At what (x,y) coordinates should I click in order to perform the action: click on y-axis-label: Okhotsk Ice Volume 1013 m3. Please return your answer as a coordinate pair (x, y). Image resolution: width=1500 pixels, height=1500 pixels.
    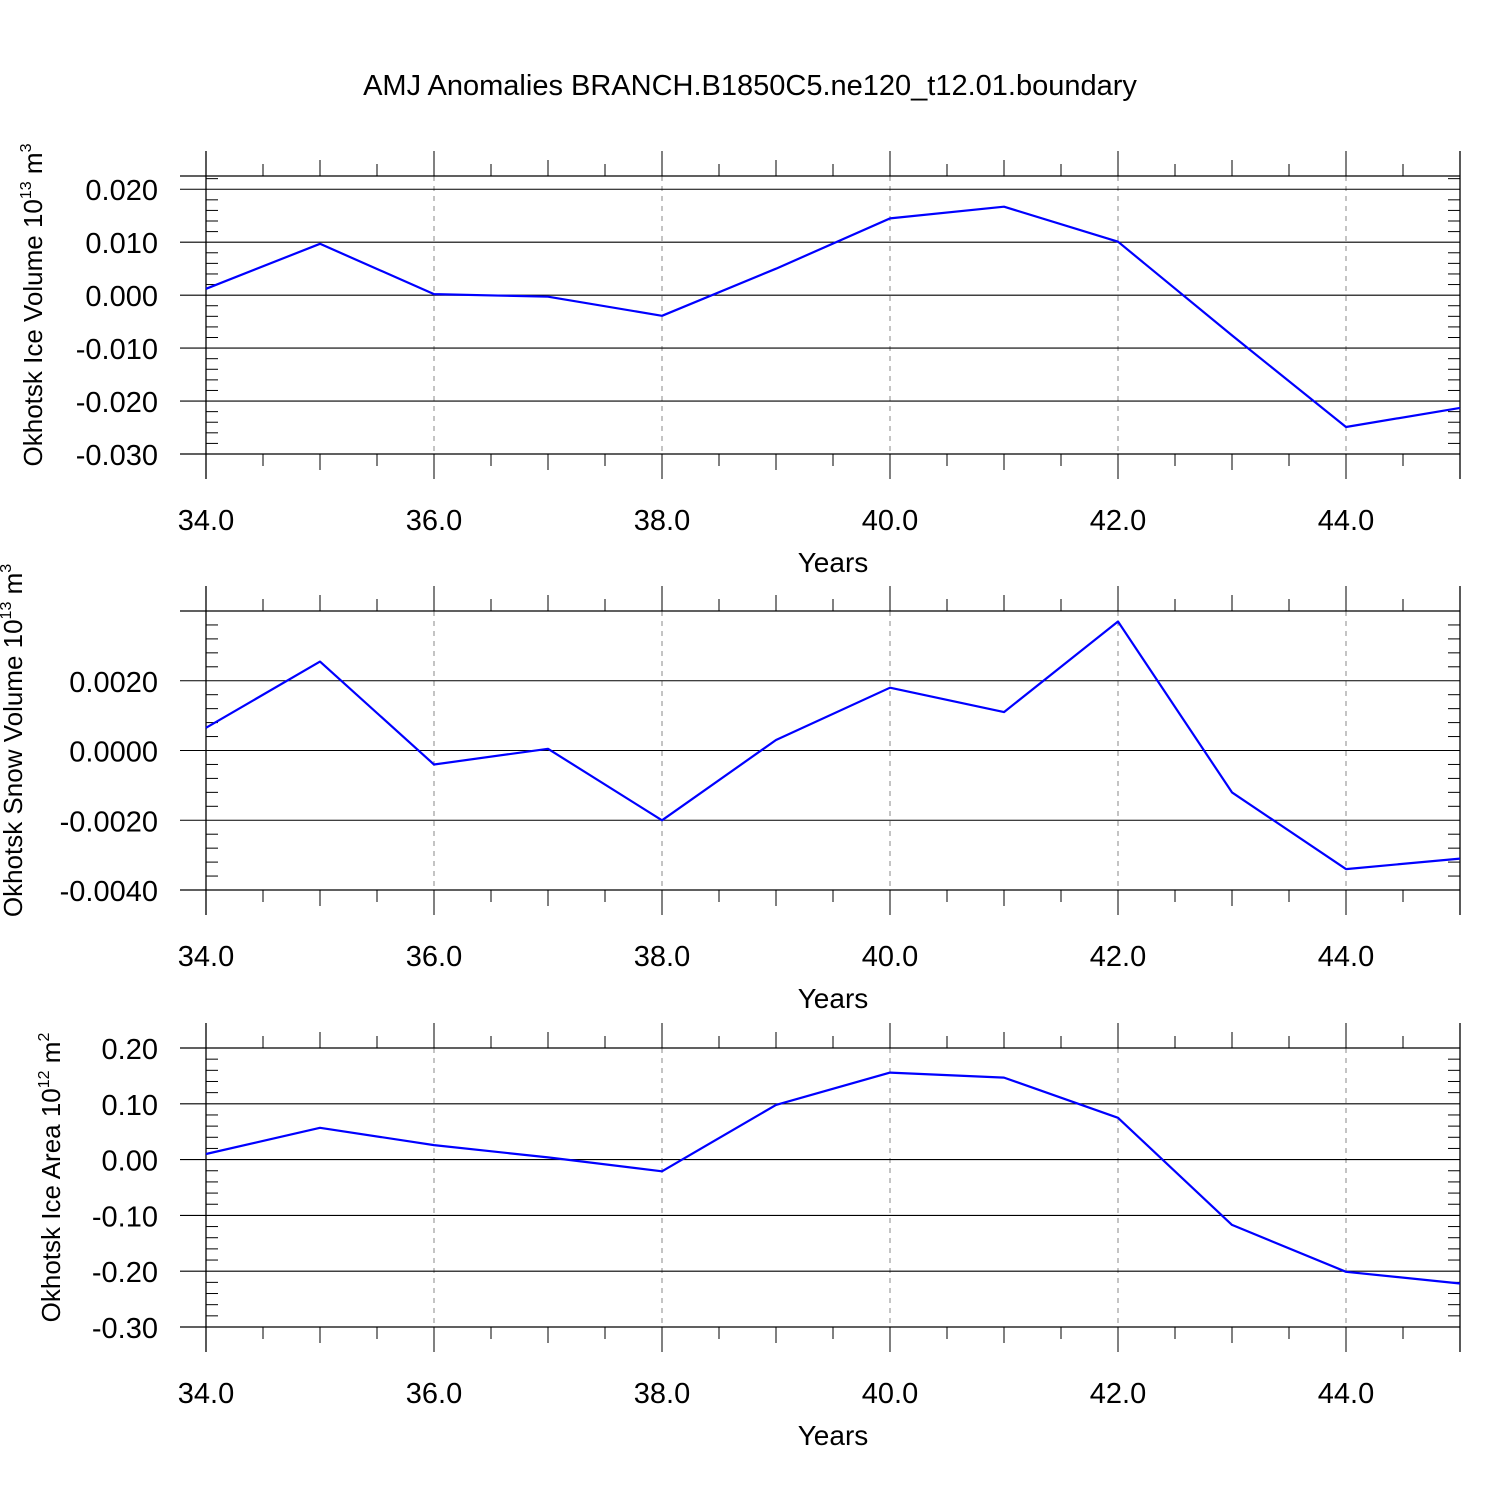
    Looking at the image, I should click on (33, 304).